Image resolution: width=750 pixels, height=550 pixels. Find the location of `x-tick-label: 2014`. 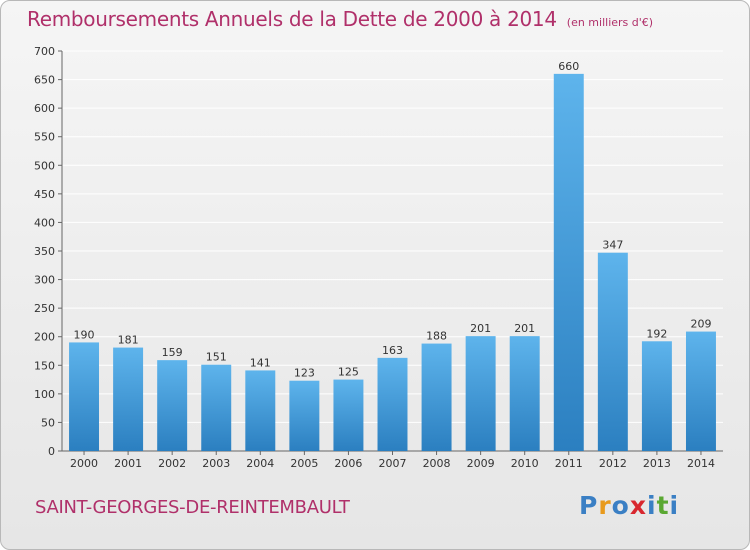

x-tick-label: 2014 is located at coordinates (701, 463).